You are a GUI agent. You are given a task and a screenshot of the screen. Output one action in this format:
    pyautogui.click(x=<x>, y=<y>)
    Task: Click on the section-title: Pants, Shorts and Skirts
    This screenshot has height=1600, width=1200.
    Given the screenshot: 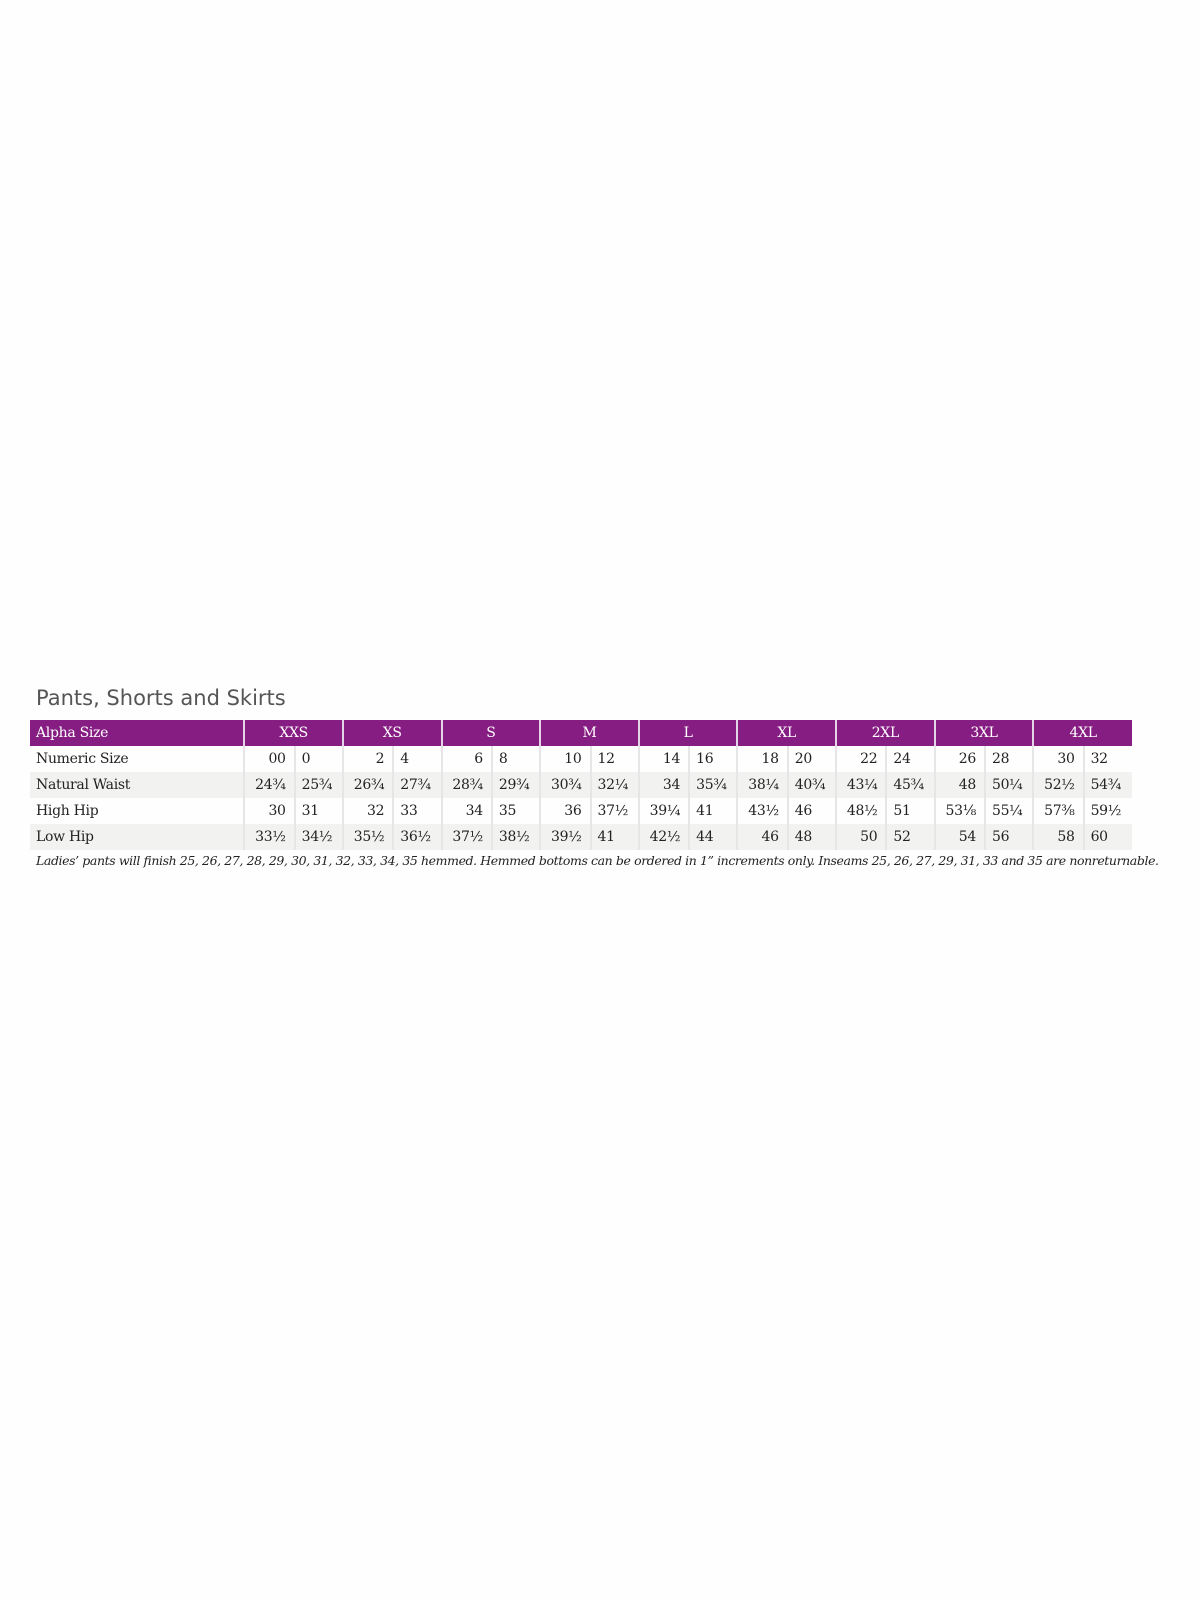 What is the action you would take?
    pyautogui.click(x=161, y=698)
    